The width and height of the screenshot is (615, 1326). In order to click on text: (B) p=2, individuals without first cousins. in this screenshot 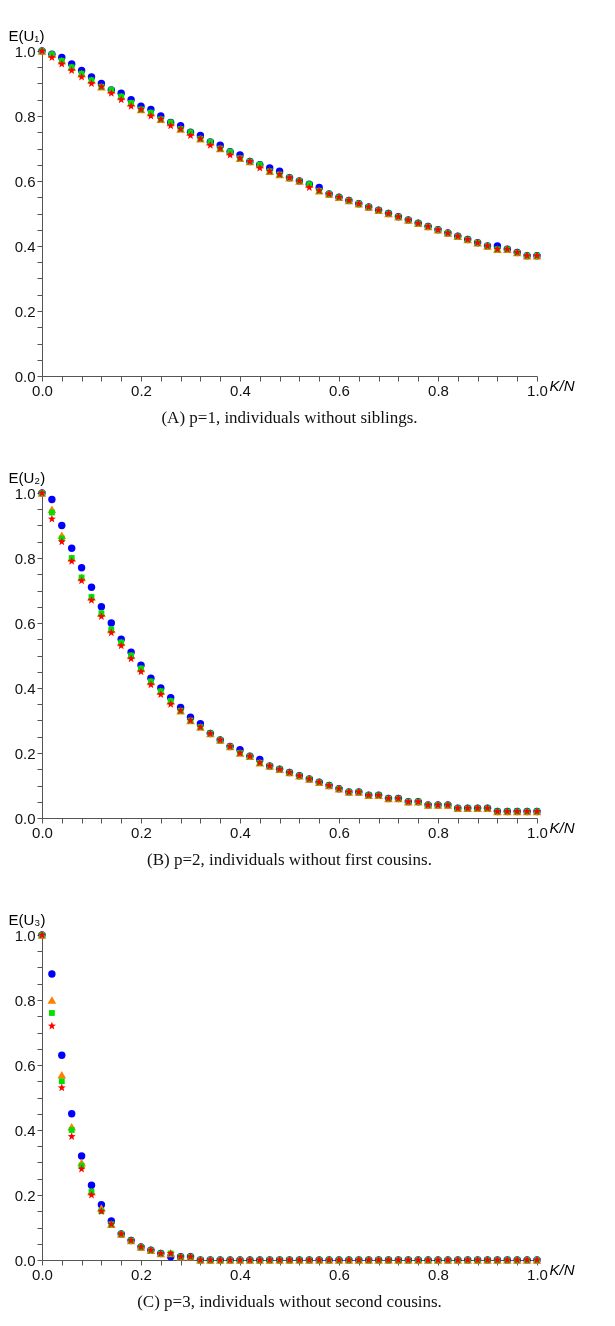, I will do `click(289, 859)`.